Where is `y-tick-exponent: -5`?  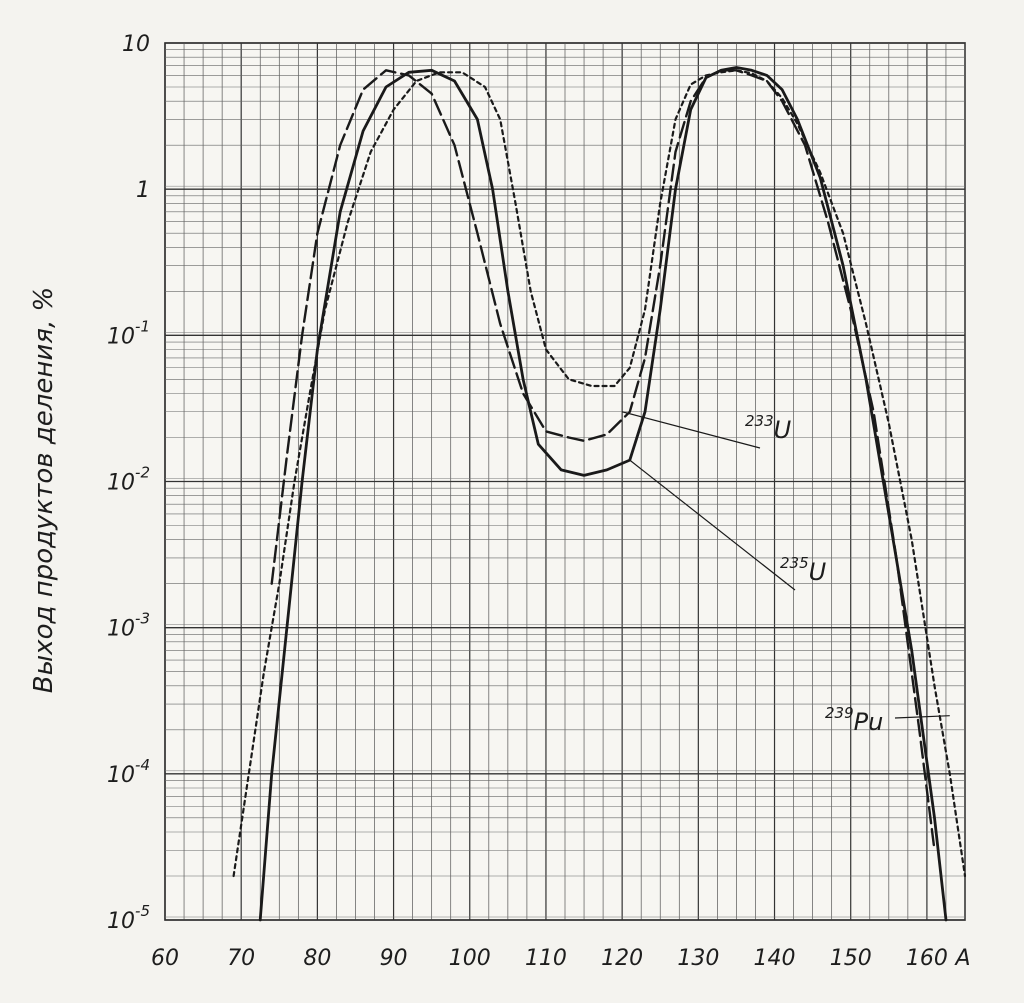
y-tick-exponent: -5 is located at coordinates (142, 911).